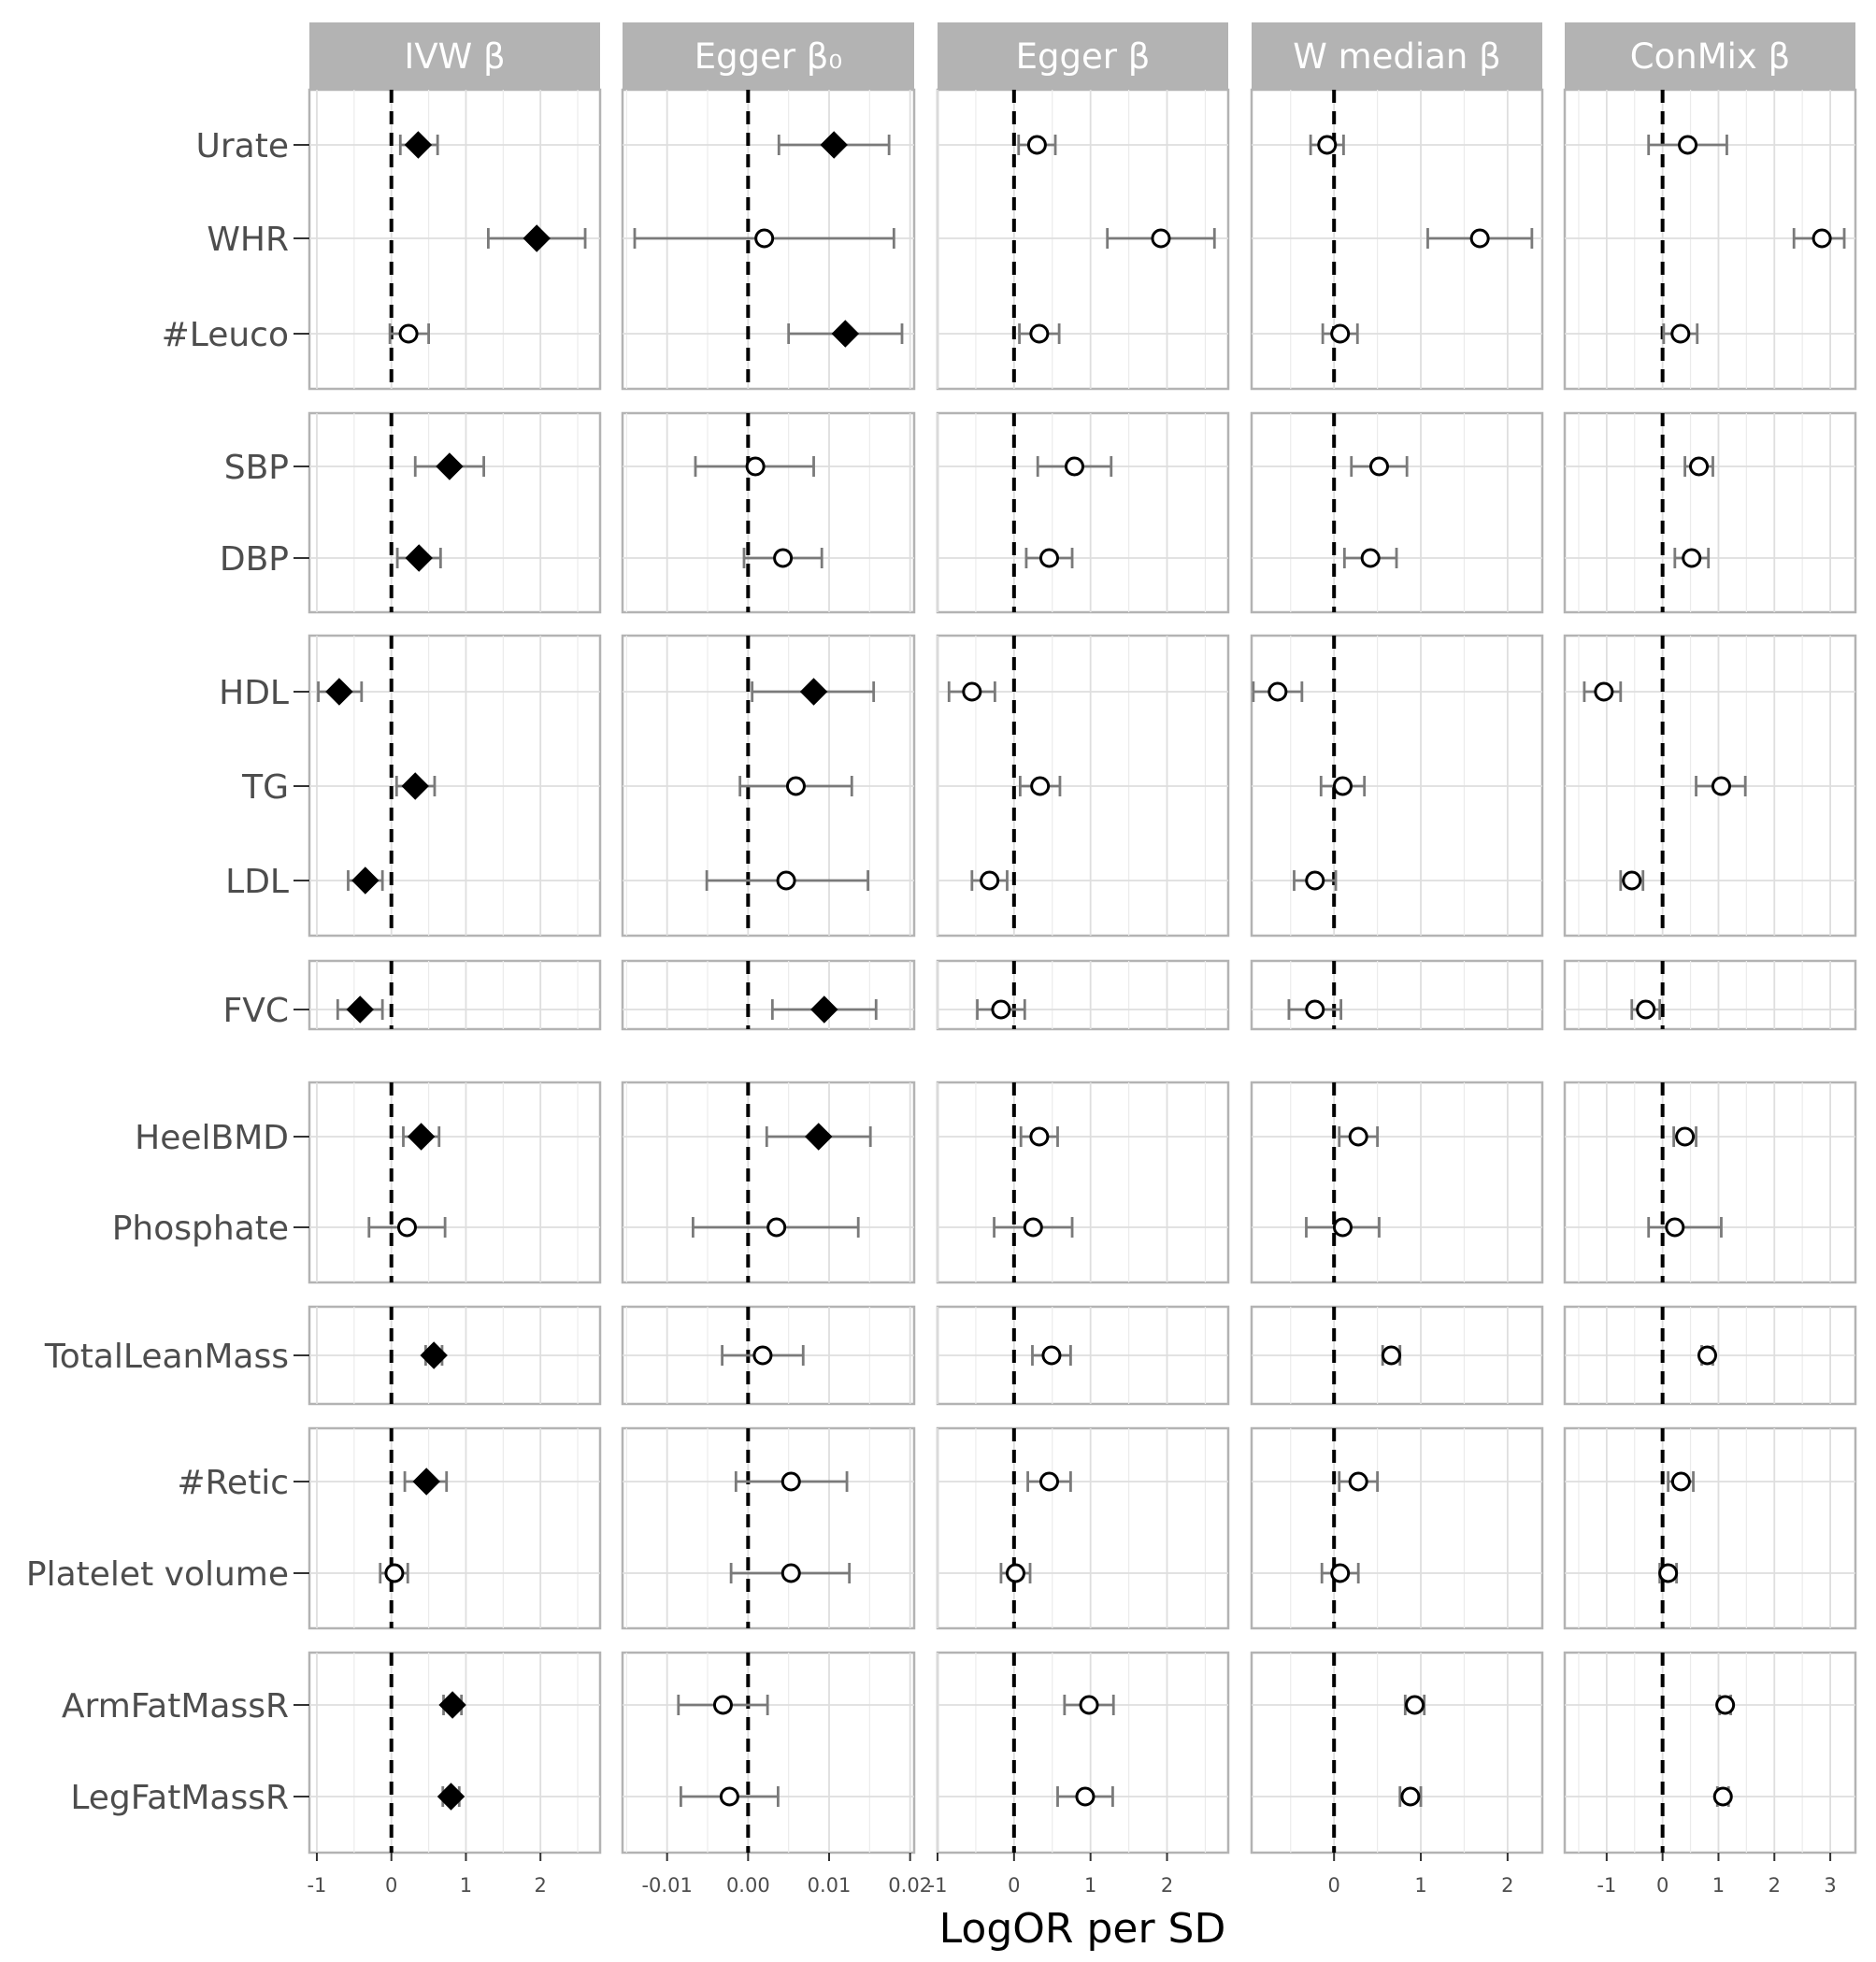 The height and width of the screenshot is (1962, 1876). What do you see at coordinates (233, 1483) in the screenshot?
I see `row-label: #Retic` at bounding box center [233, 1483].